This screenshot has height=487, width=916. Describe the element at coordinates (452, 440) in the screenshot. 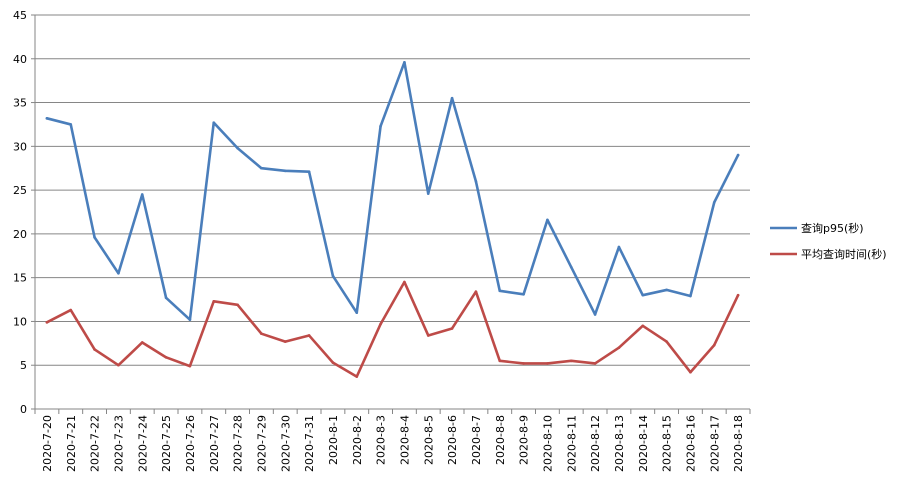

I see `x-tick-label: 2020-8-6` at that location.